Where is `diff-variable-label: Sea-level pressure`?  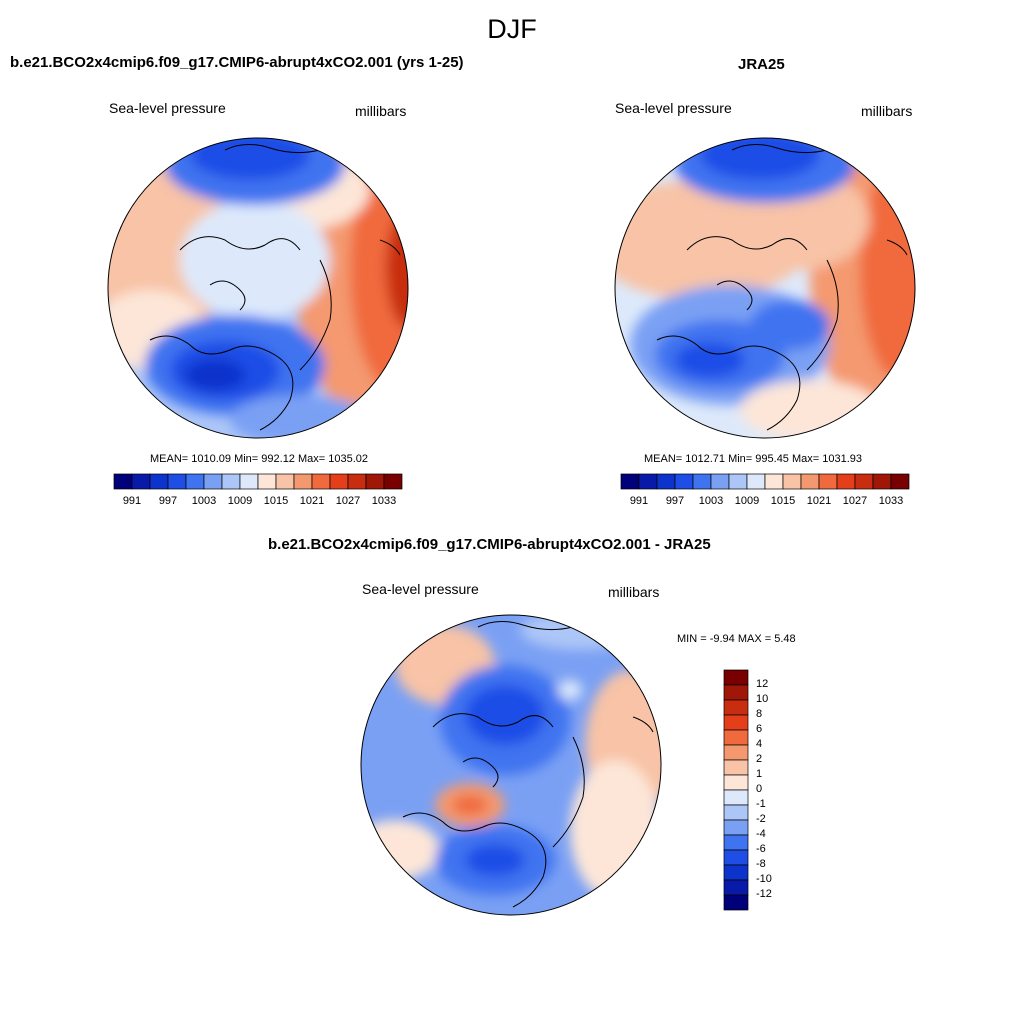 diff-variable-label: Sea-level pressure is located at coordinates (420, 589).